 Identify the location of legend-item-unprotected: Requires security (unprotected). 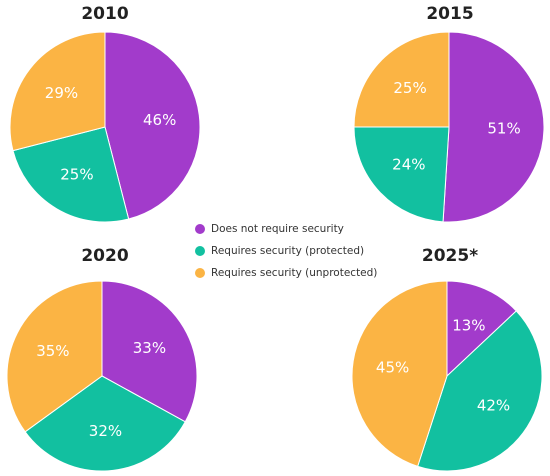
(286, 273).